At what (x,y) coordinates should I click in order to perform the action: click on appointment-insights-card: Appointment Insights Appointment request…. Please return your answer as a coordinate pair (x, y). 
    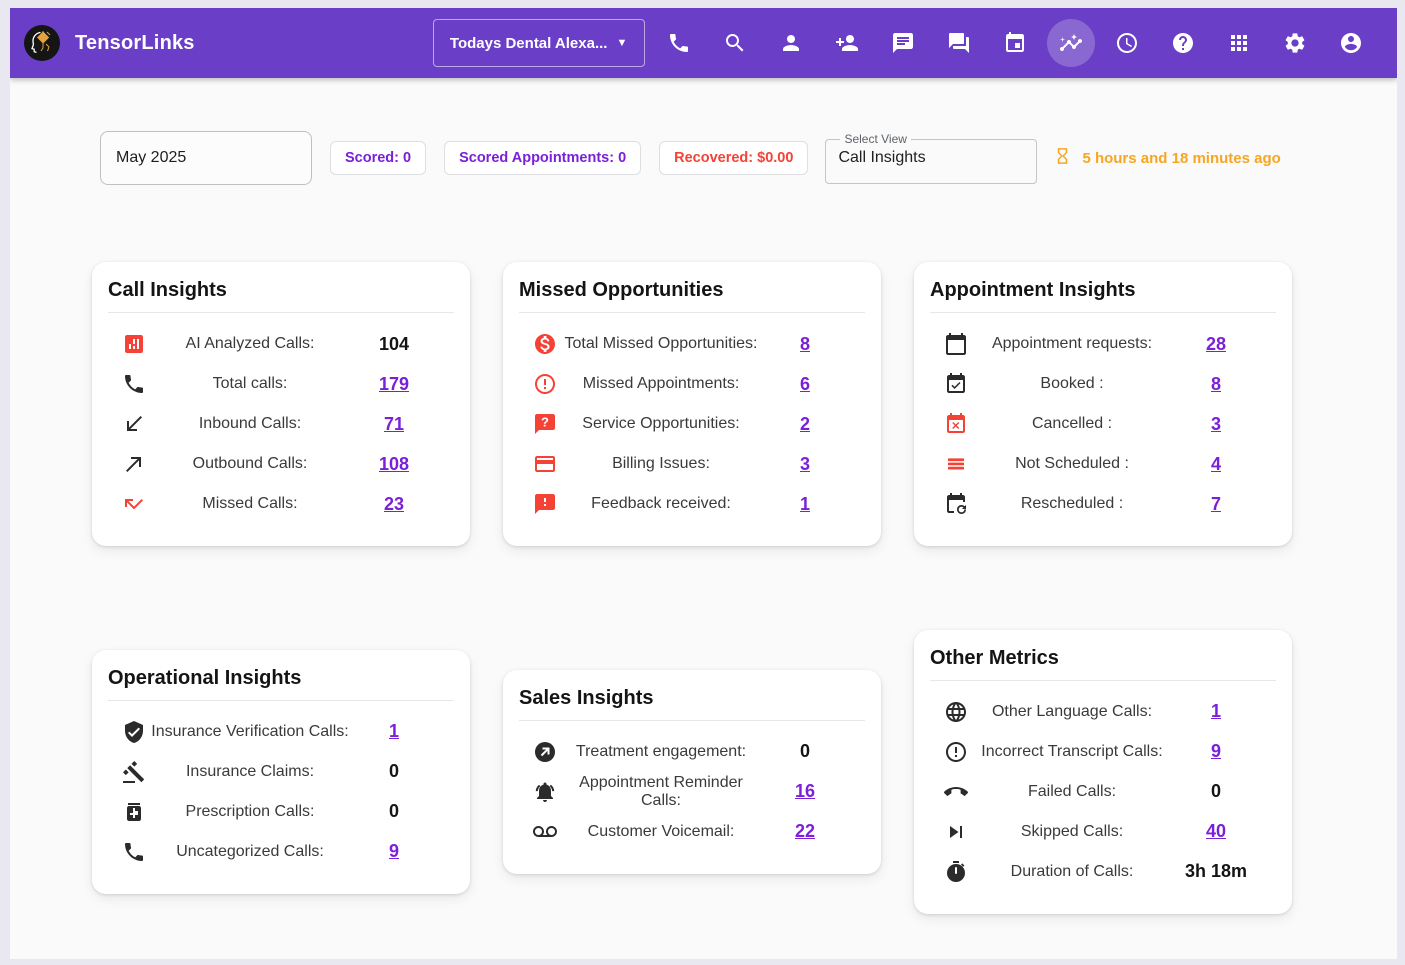
    Looking at the image, I should click on (1103, 404).